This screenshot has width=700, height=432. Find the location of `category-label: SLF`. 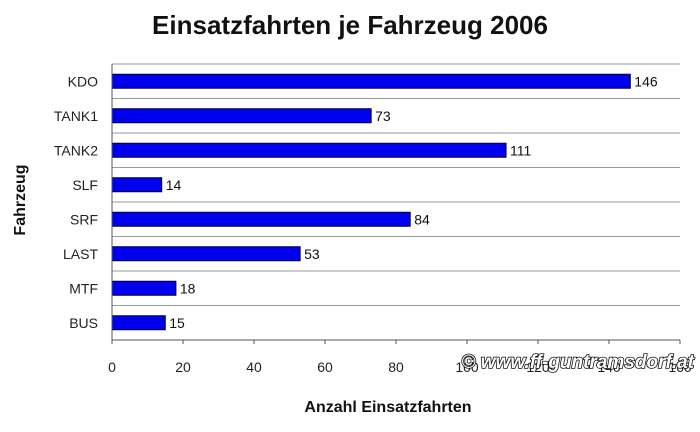

category-label: SLF is located at coordinates (85, 185).